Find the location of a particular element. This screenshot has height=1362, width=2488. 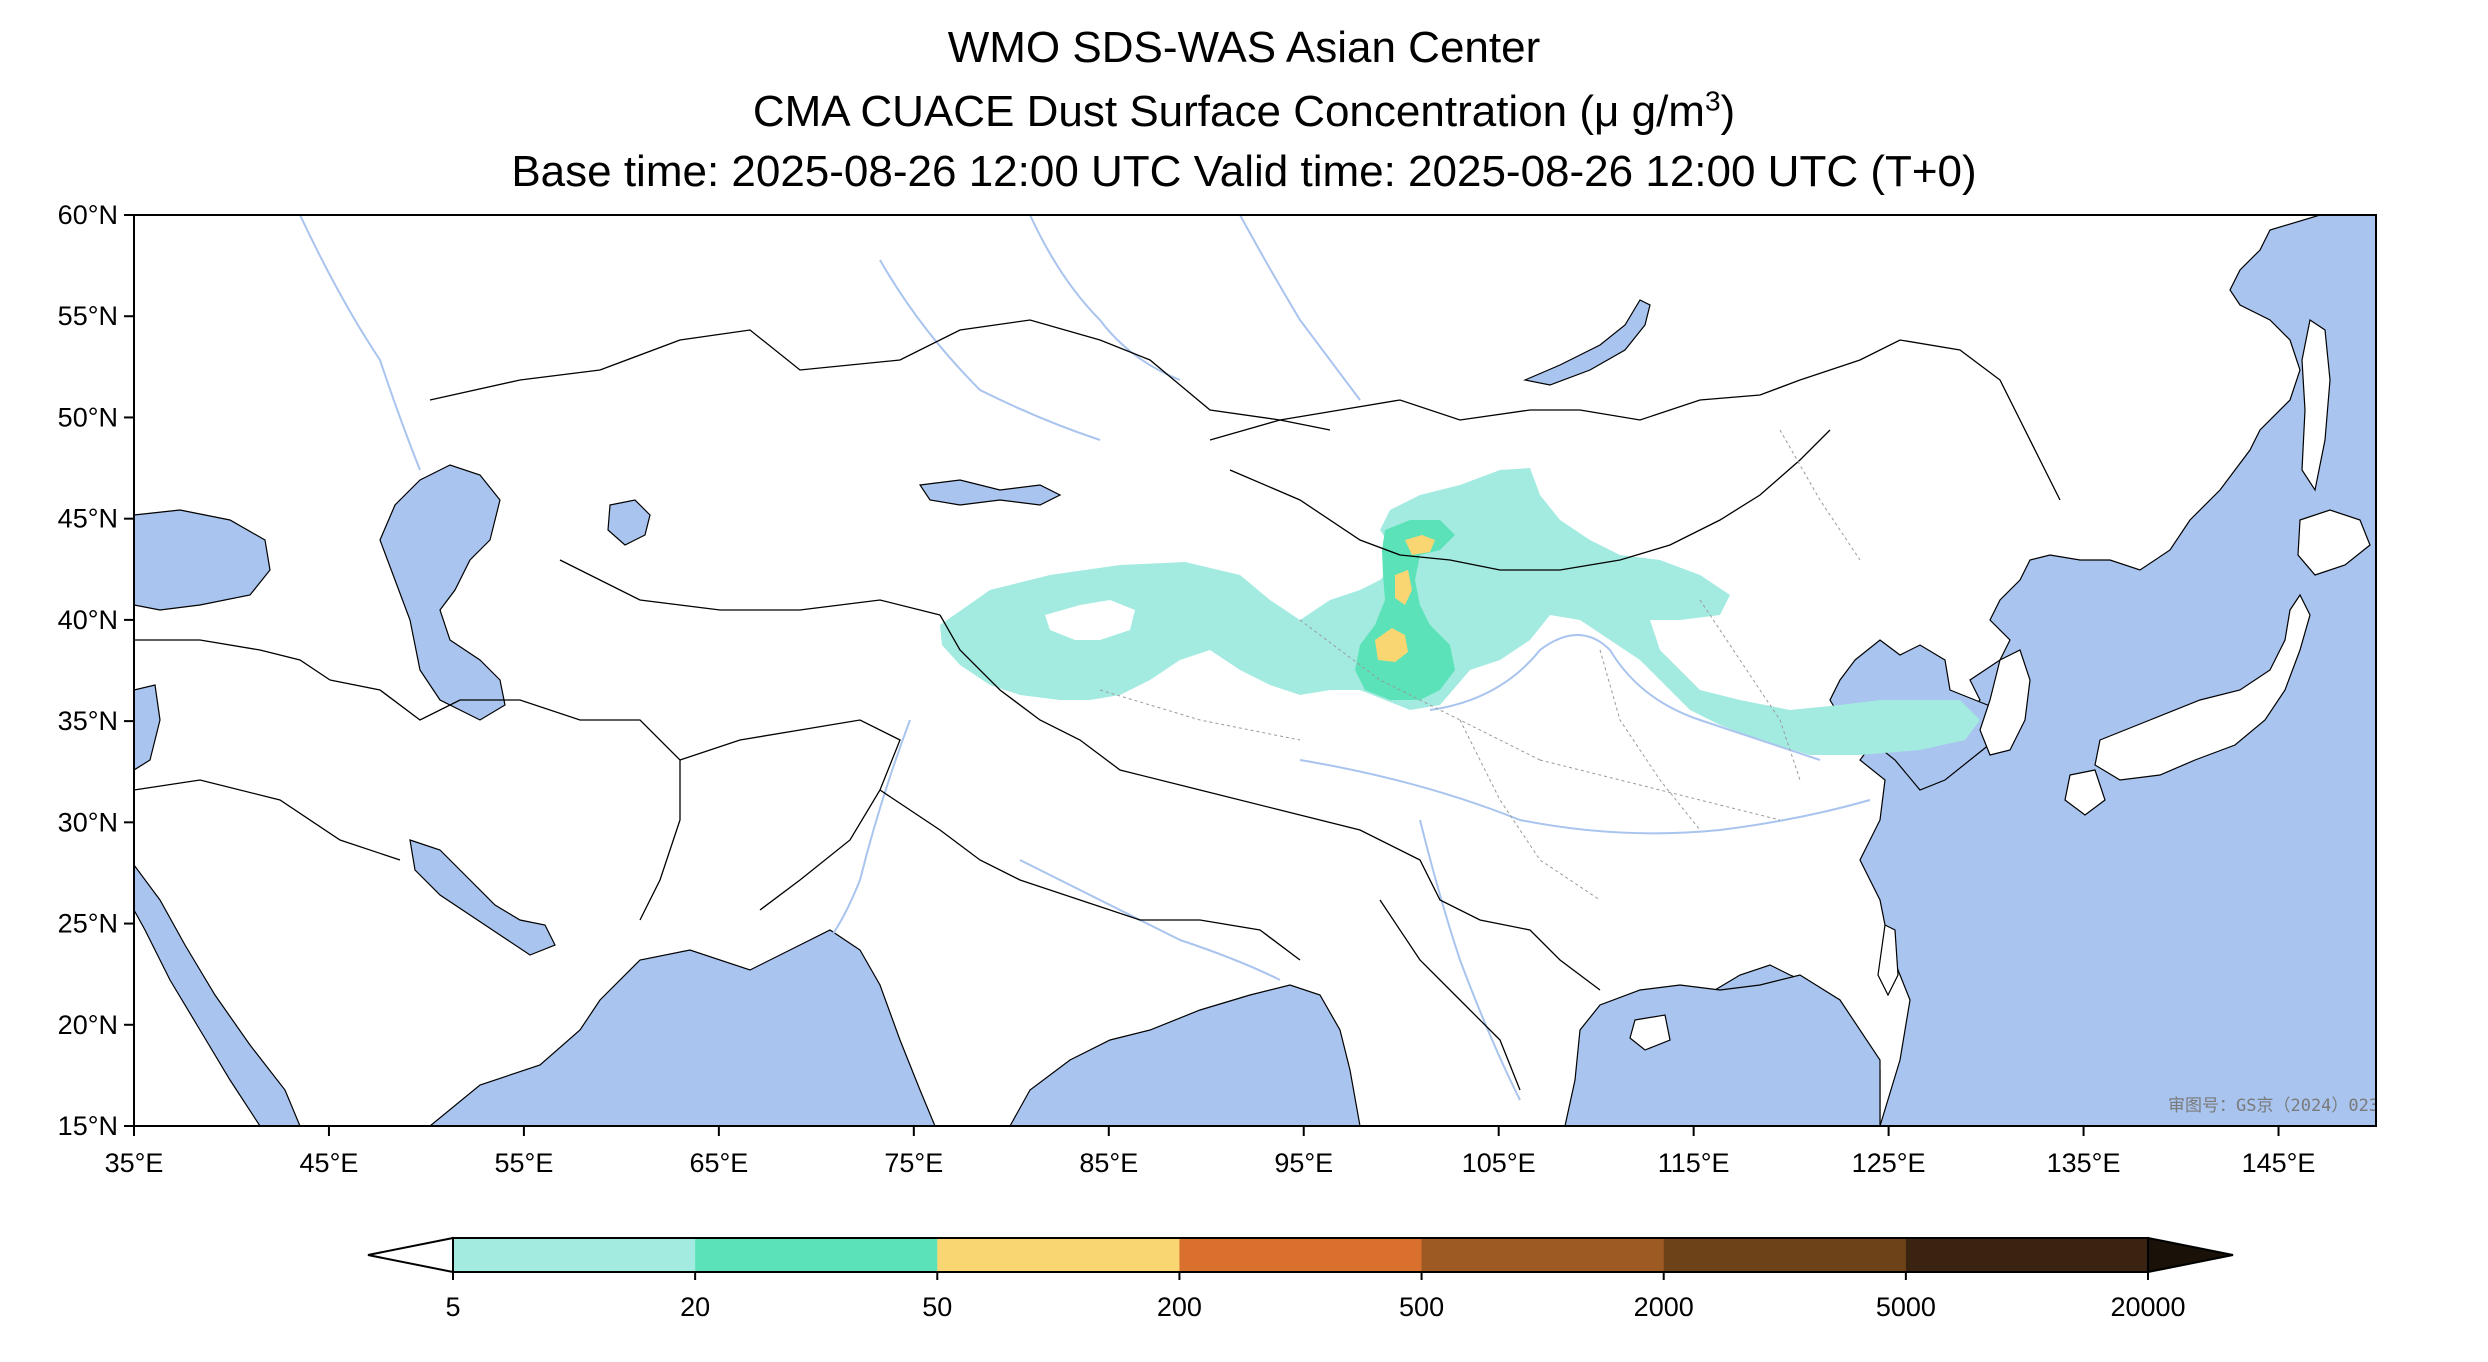

mediterranean-sea is located at coordinates (147, 727).